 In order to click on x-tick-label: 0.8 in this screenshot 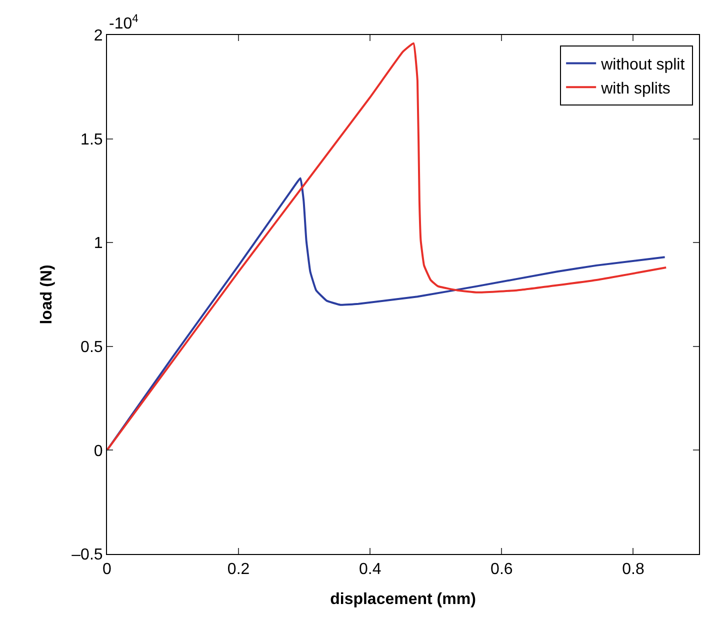, I will do `click(633, 569)`.